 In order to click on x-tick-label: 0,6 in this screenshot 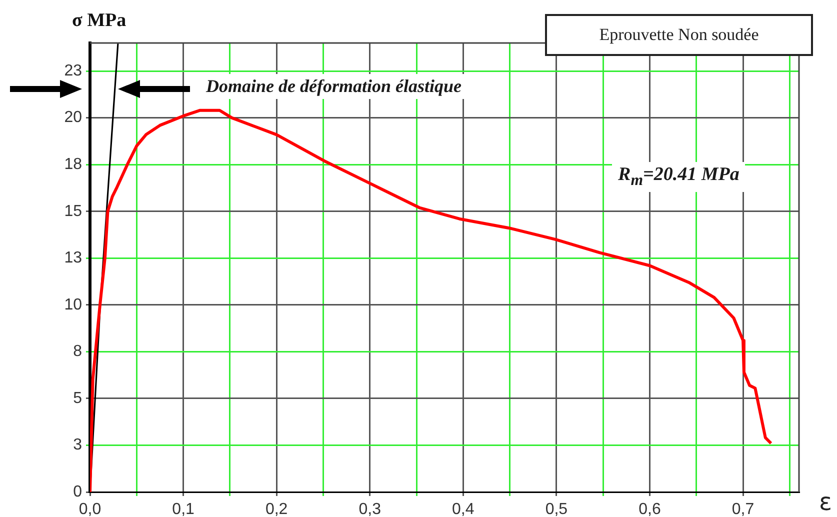, I will do `click(649, 509)`.